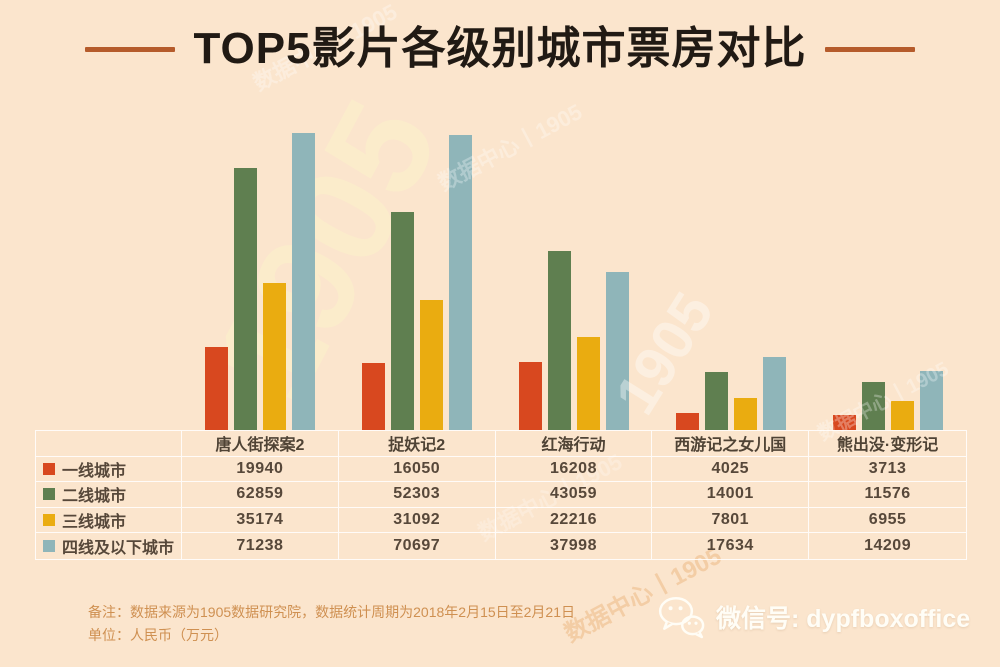 The image size is (1000, 667). What do you see at coordinates (843, 619) in the screenshot?
I see `wechat-id: 微信号: dypfboxoffice` at bounding box center [843, 619].